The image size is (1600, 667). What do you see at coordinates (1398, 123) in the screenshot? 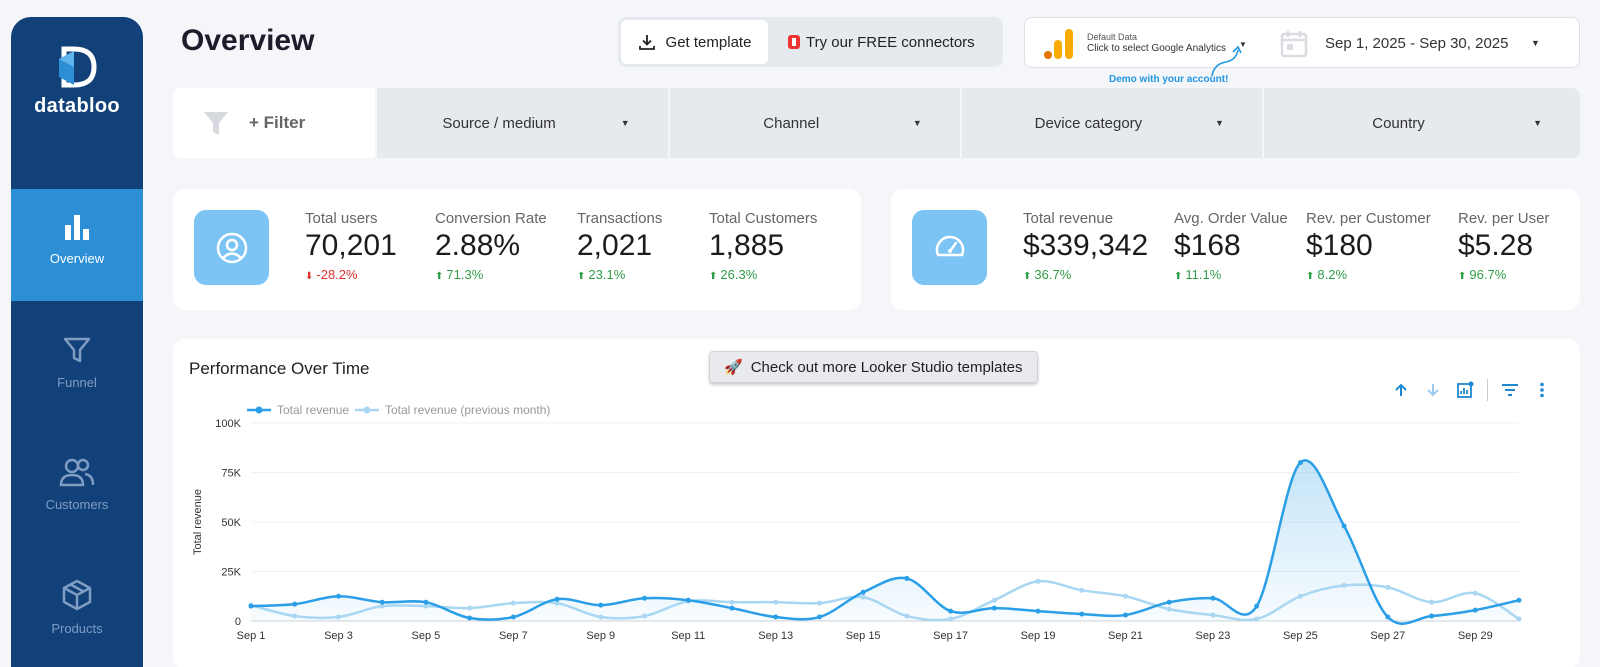
I see `dropdown-label: Country` at bounding box center [1398, 123].